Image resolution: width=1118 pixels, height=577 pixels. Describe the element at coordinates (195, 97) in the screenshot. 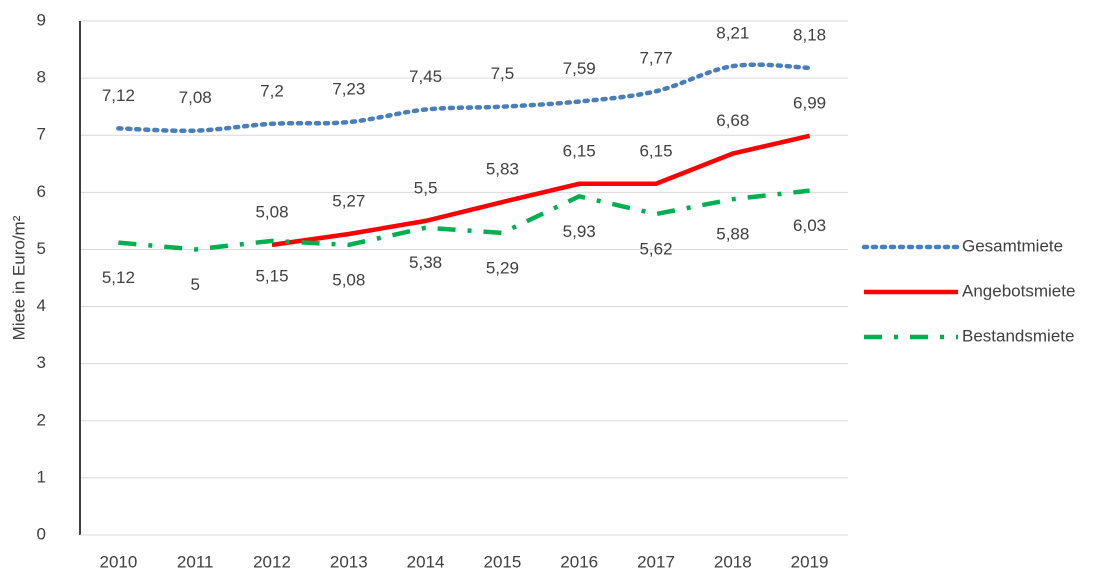

I see `data-label: 7,08` at that location.